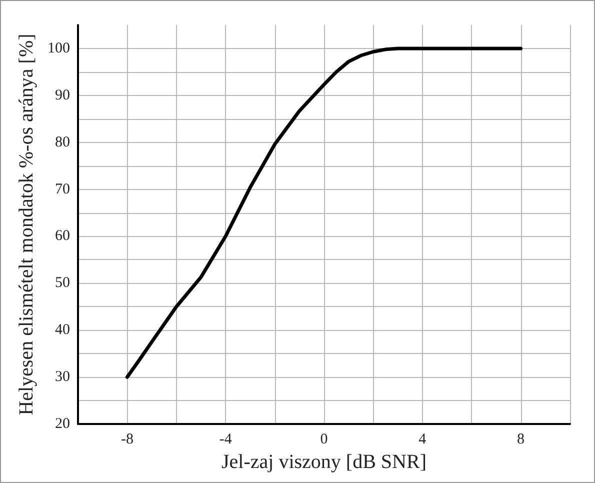  What do you see at coordinates (62, 236) in the screenshot?
I see `y-tick-label: 60` at bounding box center [62, 236].